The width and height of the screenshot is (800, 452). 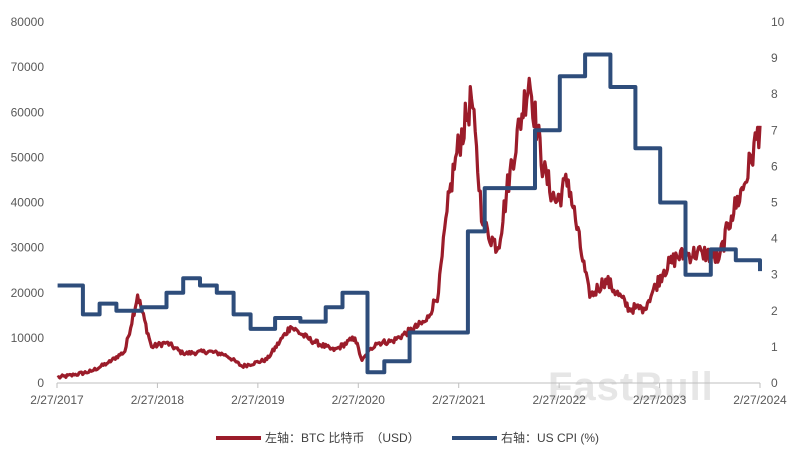 I want to click on legend: 左轴：BTC 比特币 （USD） 右轴：US CPI (%), so click(x=407, y=437).